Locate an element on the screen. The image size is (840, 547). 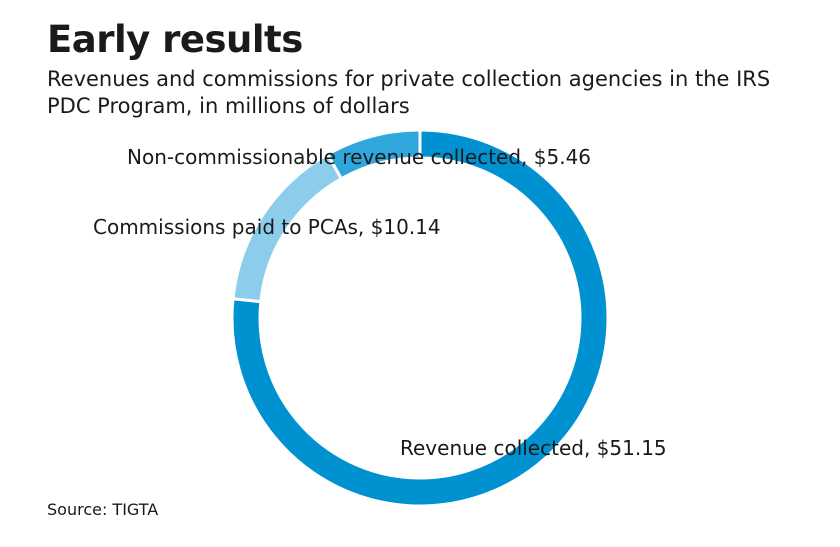
slice-noncommissionable is located at coordinates (373, 154).